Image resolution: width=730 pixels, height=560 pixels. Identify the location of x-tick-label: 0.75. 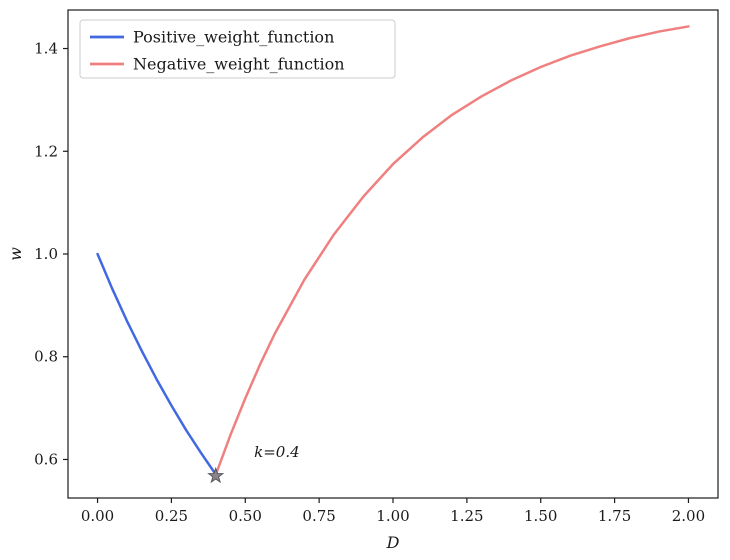
(318, 516).